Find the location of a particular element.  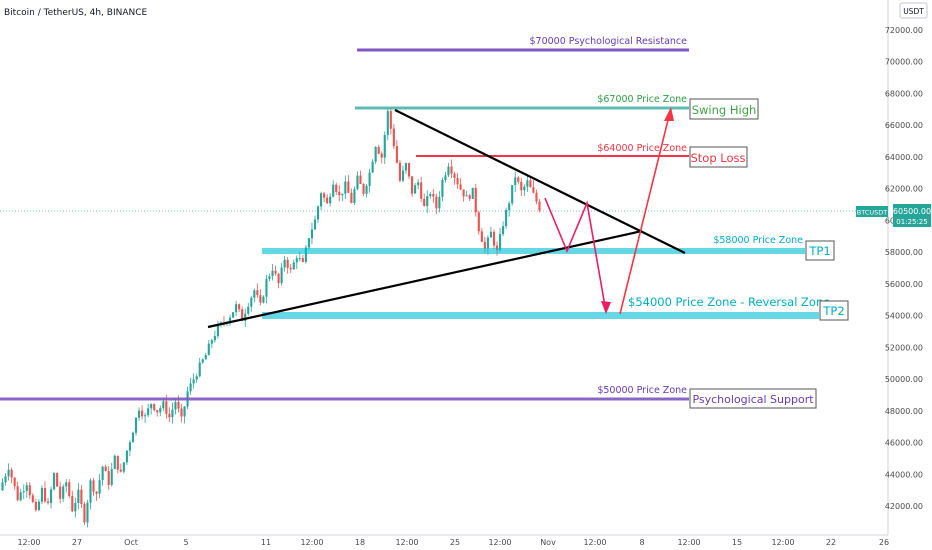

y-tick-label: 62000.00 is located at coordinates (904, 189).